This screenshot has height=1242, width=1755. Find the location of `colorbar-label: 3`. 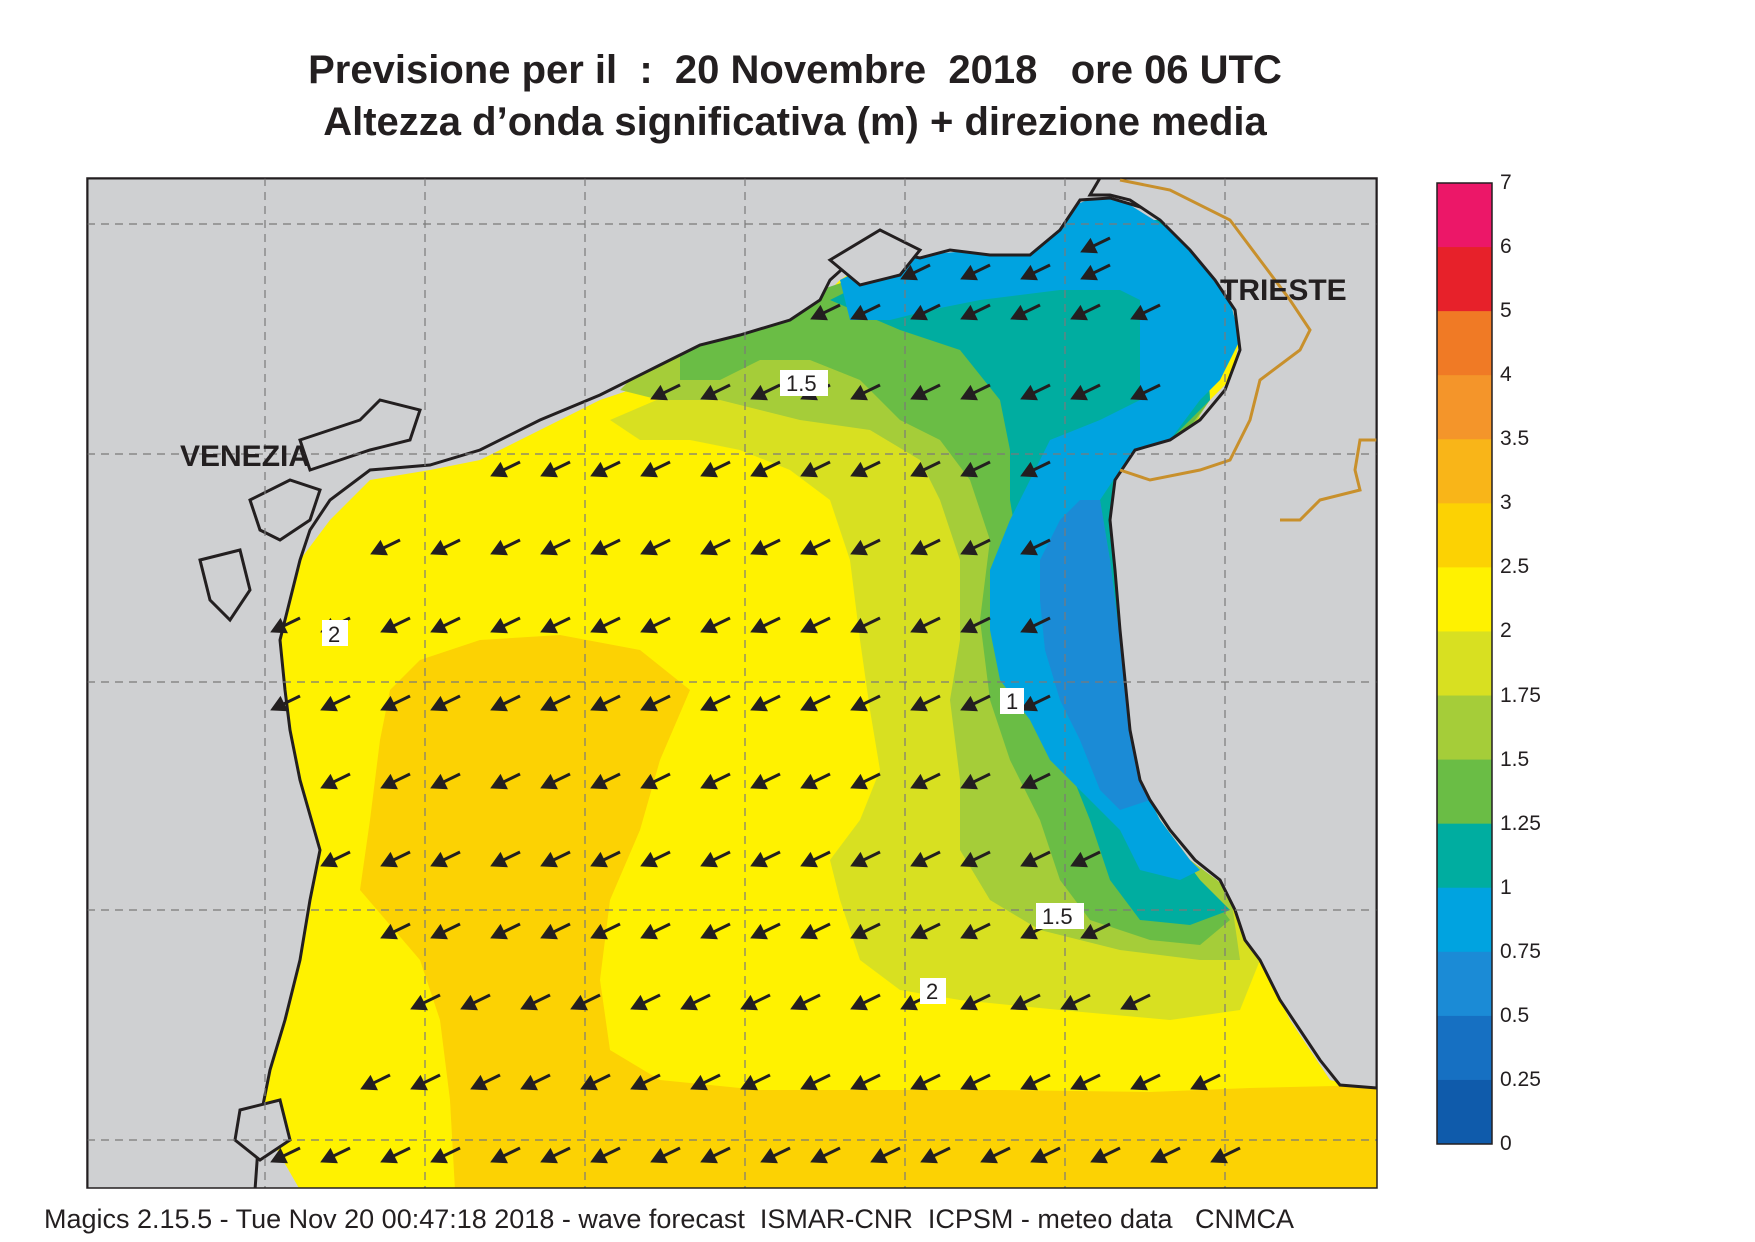

colorbar-label: 3 is located at coordinates (1506, 503).